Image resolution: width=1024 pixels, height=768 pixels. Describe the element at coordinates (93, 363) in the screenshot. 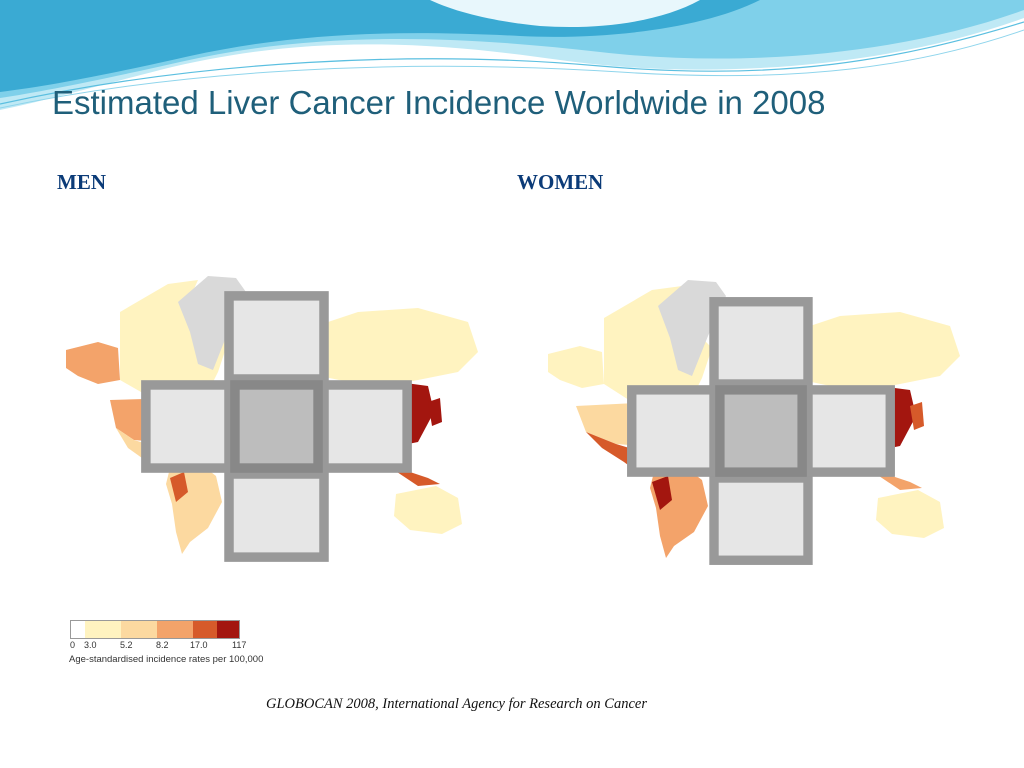

I see `men-alaska` at that location.